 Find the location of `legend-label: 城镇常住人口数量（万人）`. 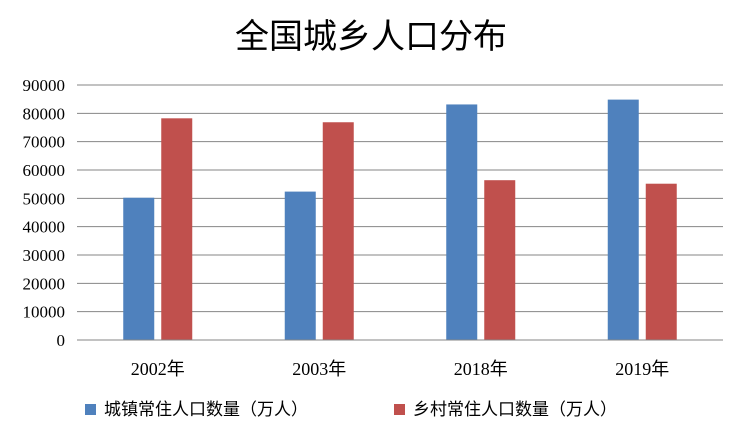

legend-label: 城镇常住人口数量（万人） is located at coordinates (206, 410).